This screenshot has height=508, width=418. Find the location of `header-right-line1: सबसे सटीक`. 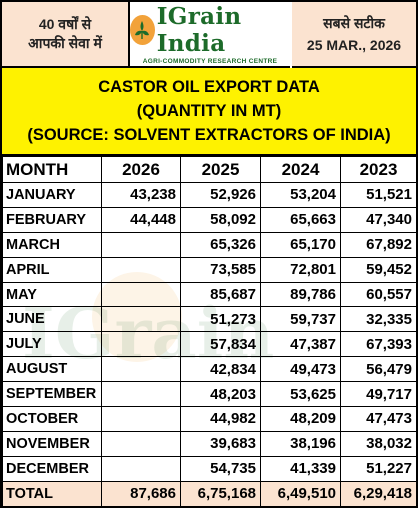

header-right-line1: सबसे सटीक is located at coordinates (354, 23).